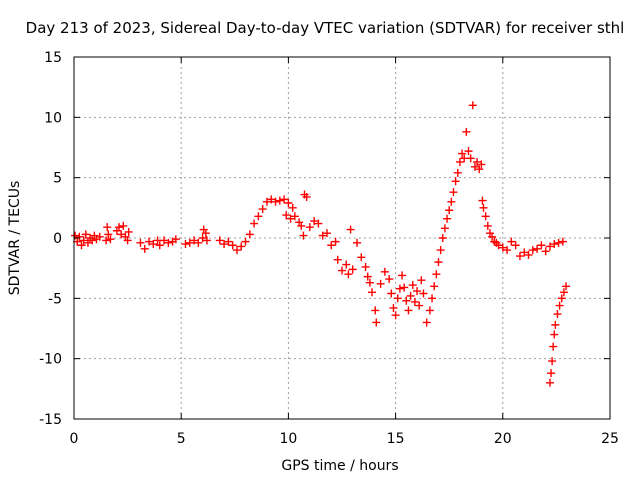 Image resolution: width=640 pixels, height=480 pixels. I want to click on y-tick-label: 15, so click(53, 58).